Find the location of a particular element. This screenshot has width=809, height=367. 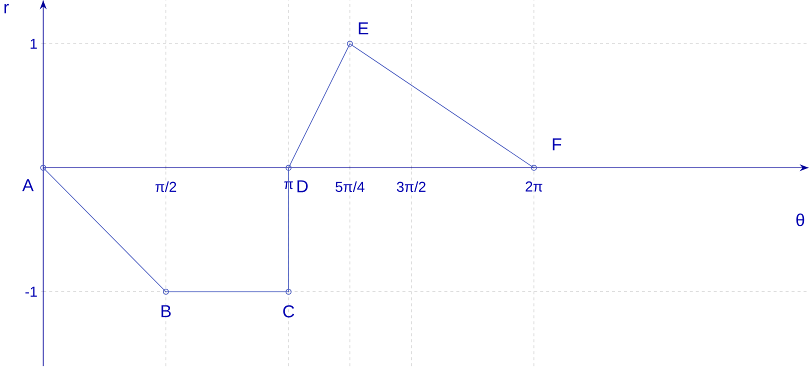

x-tick-label: 3π/2 is located at coordinates (411, 187).